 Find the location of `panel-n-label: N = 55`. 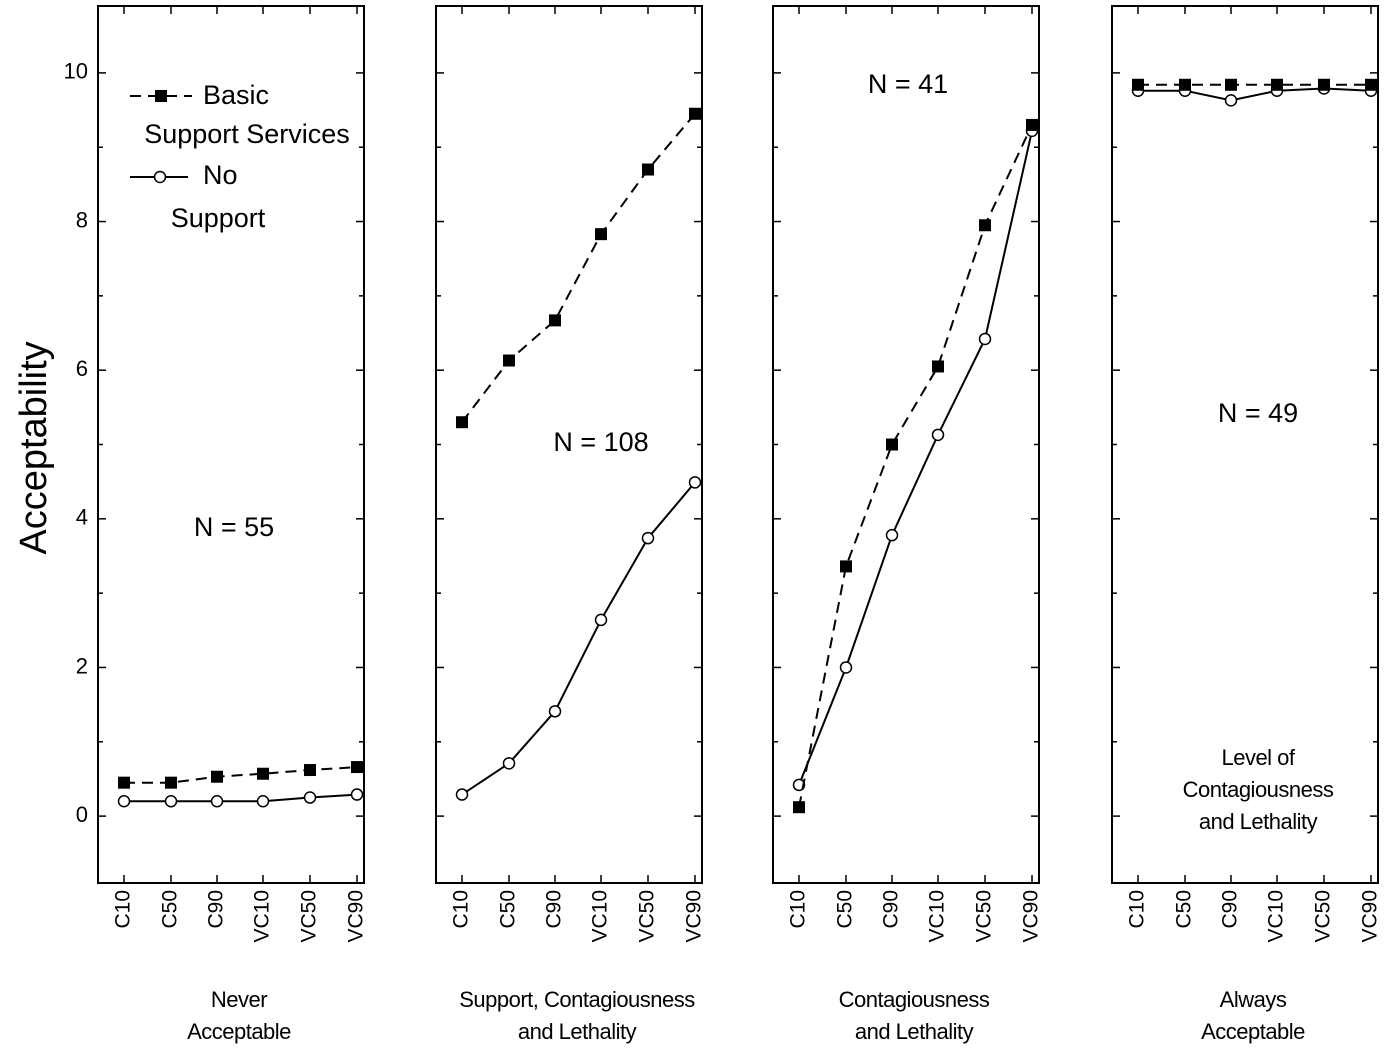

panel-n-label: N = 55 is located at coordinates (234, 527).